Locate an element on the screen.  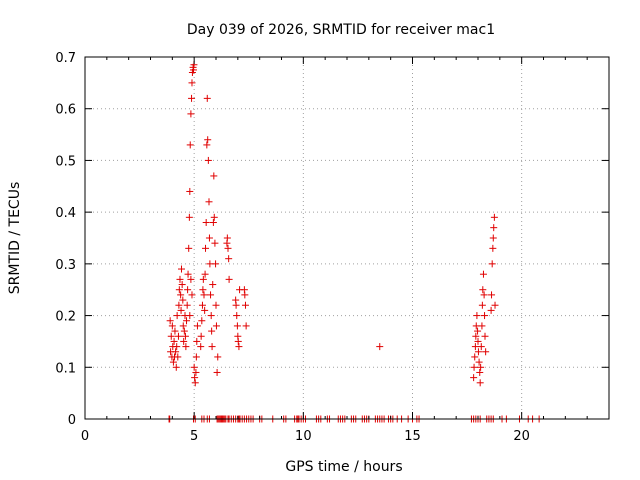
x-tick-label: 0 is located at coordinates (85, 436).